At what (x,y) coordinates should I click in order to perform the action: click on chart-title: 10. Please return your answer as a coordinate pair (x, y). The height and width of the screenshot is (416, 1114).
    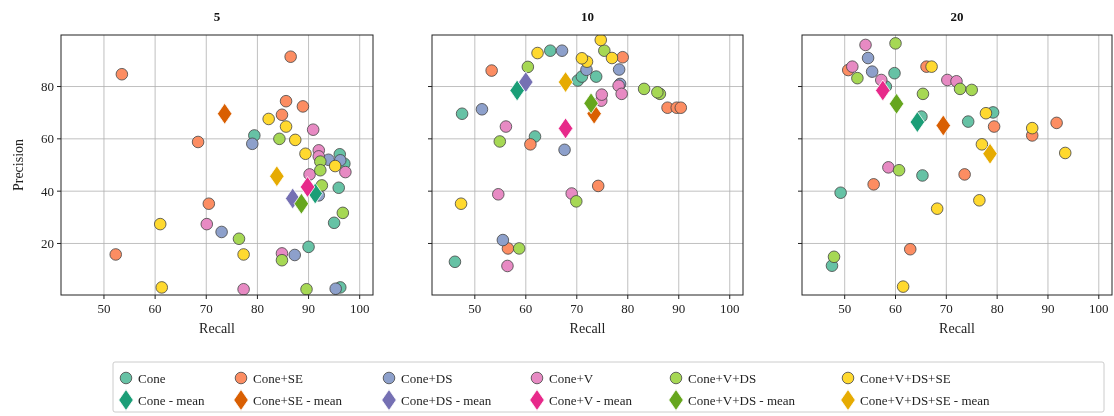
    Looking at the image, I should click on (587, 16).